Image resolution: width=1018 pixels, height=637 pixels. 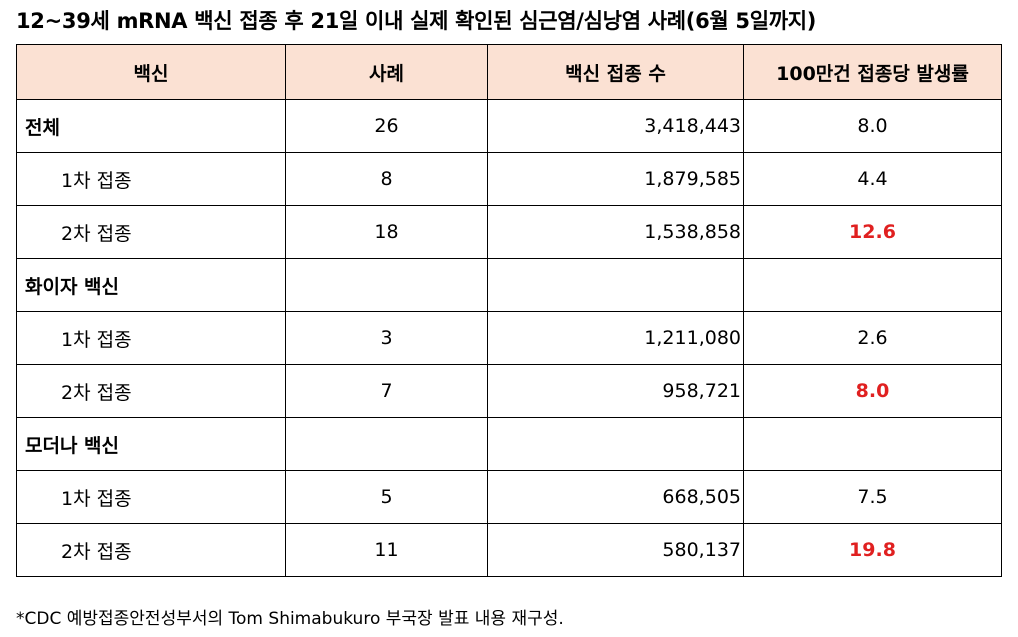 I want to click on table-row: 화이자 백신, so click(x=509, y=285).